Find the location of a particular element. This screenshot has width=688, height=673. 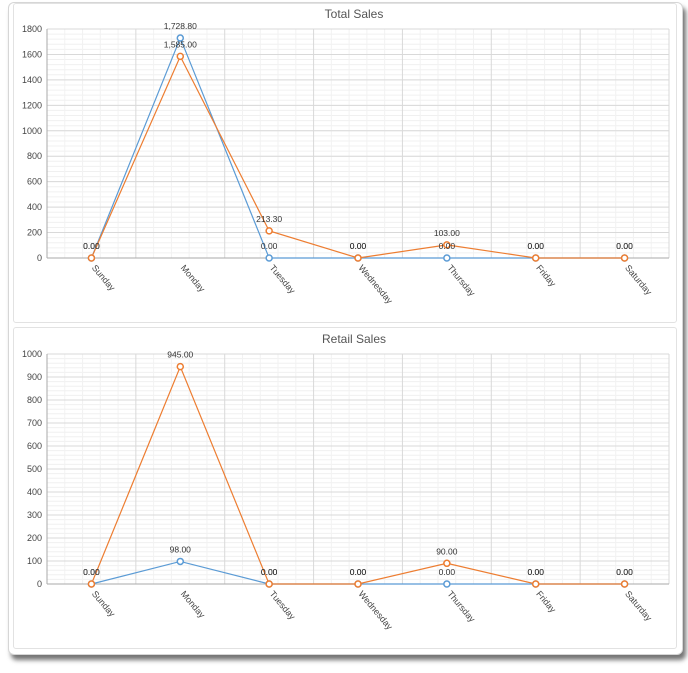

data-label: 213.30 is located at coordinates (269, 219).